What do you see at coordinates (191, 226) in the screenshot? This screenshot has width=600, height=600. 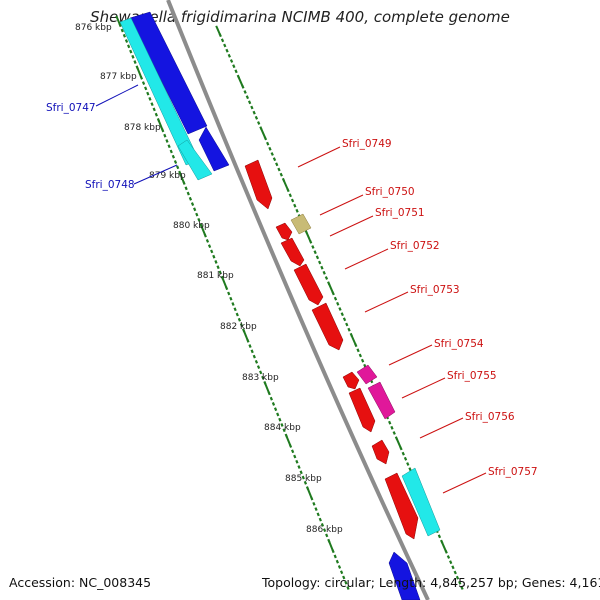 I see `tick-label-880: 880 kbp` at bounding box center [191, 226].